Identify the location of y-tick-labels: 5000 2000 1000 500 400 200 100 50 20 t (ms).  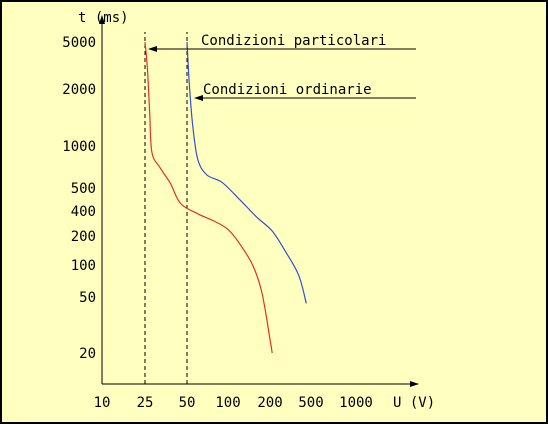
(95, 186).